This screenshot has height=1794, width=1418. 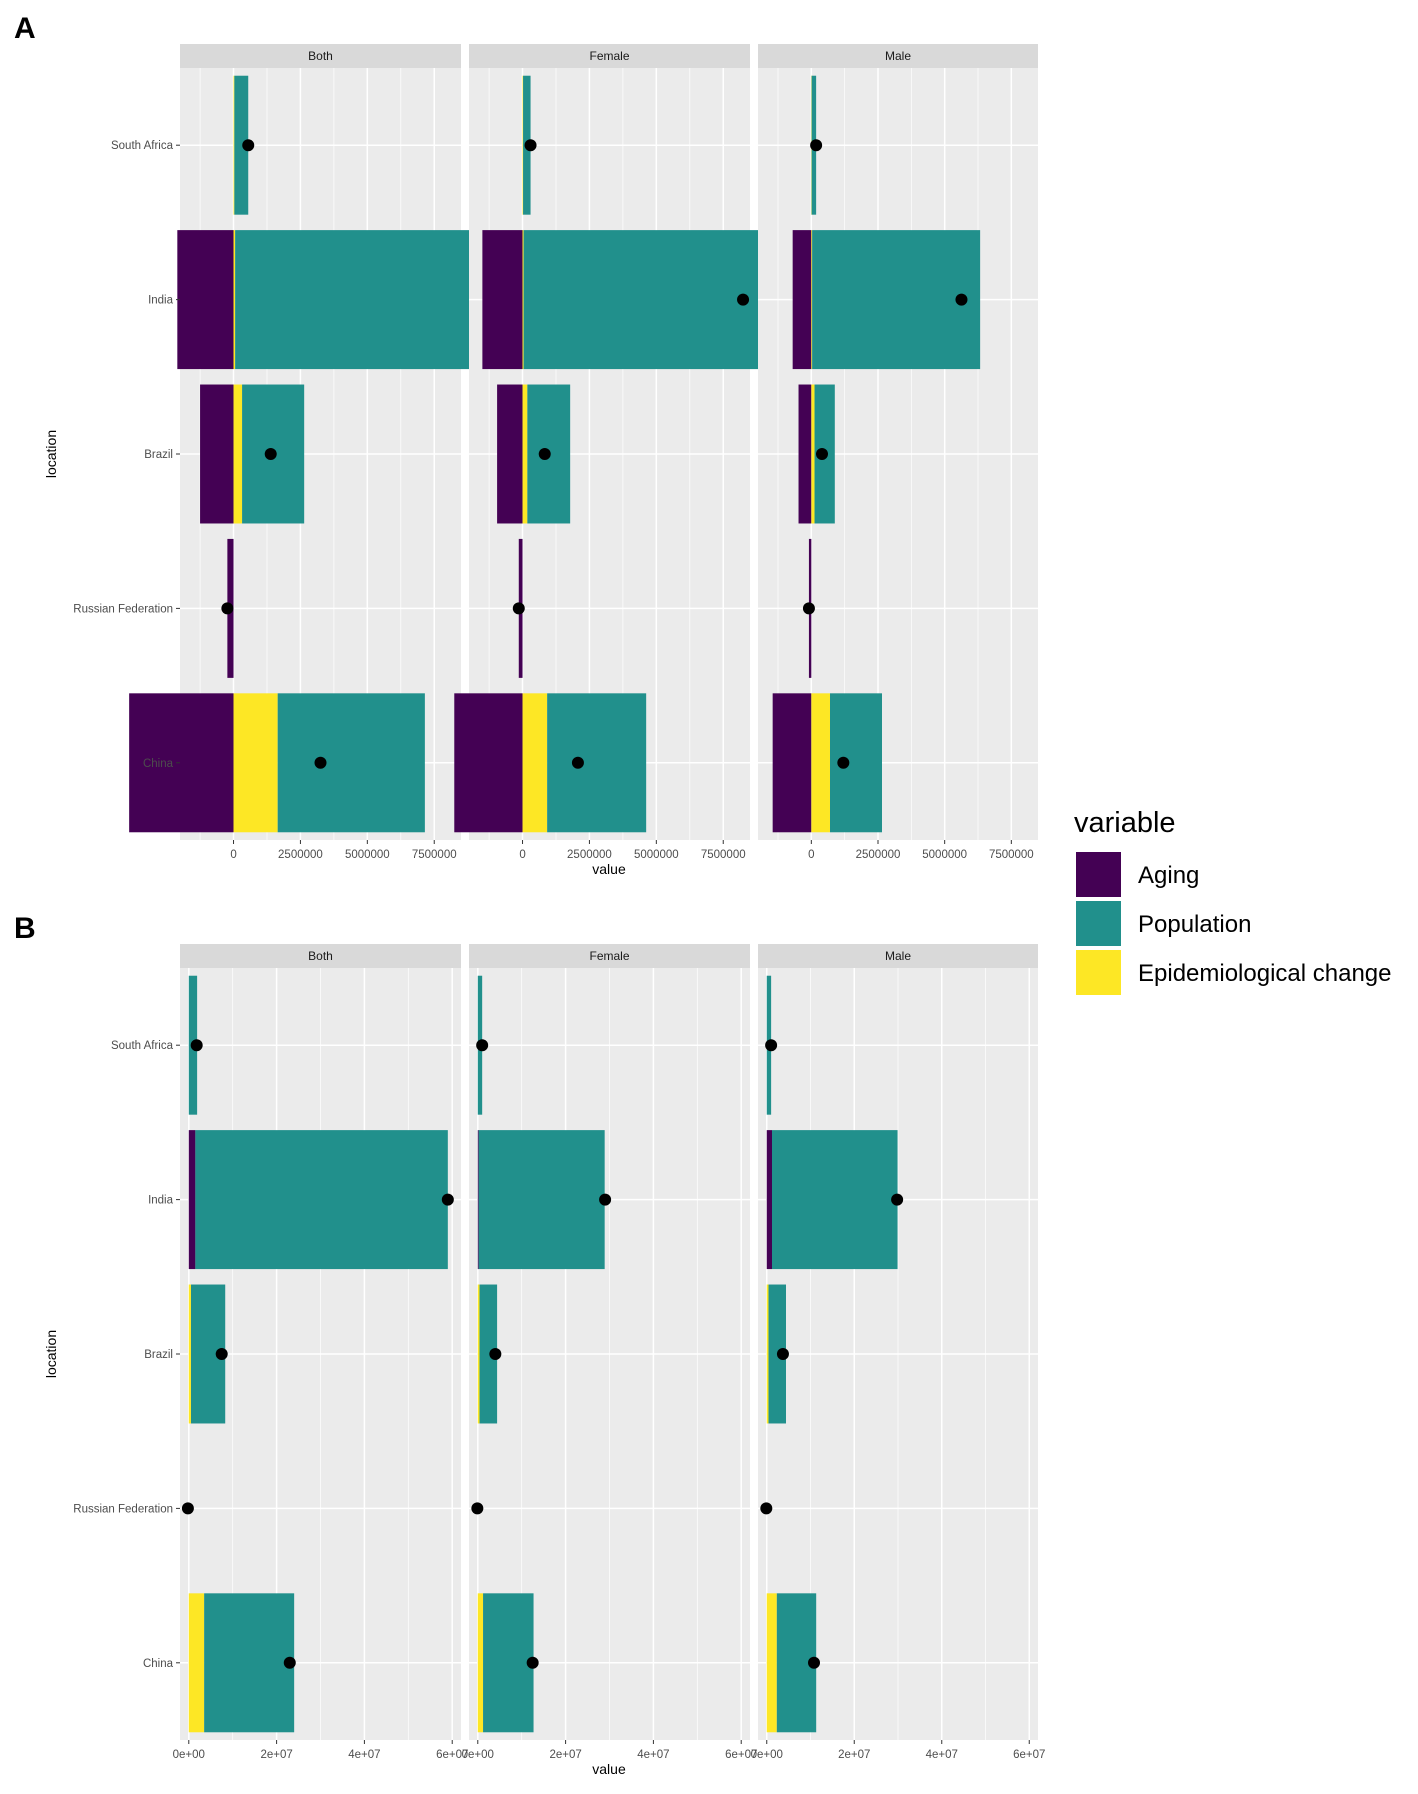 I want to click on facet-female: Female 0e+00 2e+07 4e+07 6e+07, so click(x=609, y=1352).